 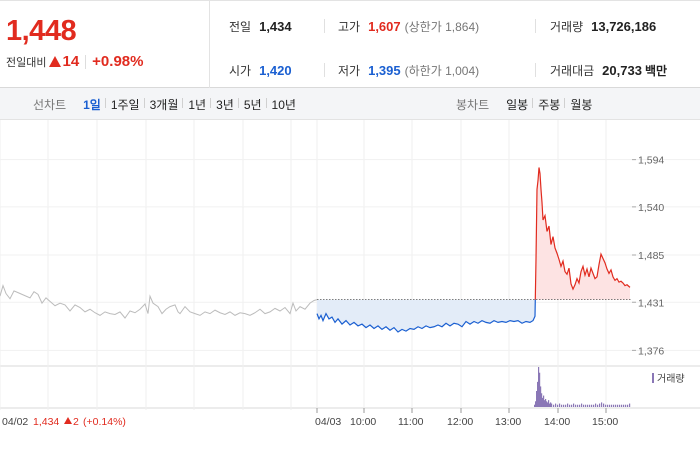 What do you see at coordinates (517, 104) in the screenshot?
I see `candle-daily: 일봉` at bounding box center [517, 104].